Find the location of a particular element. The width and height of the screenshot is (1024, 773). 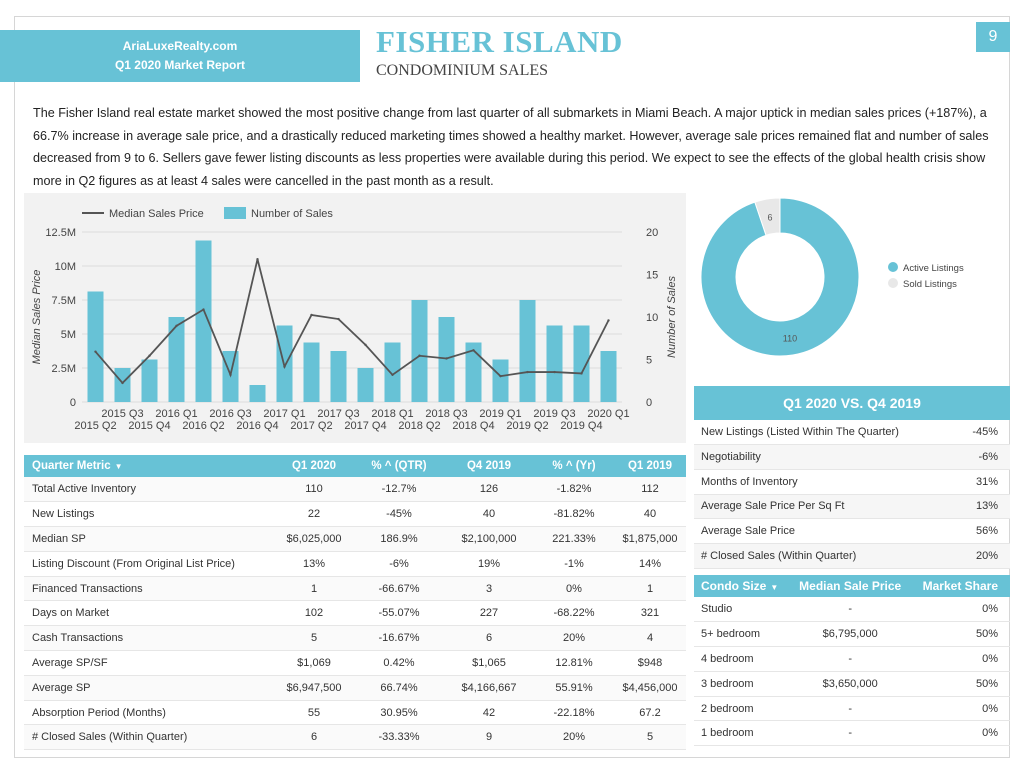

table-row: Days on Market 102 -55.07% 227 -68.22% 321 is located at coordinates (355, 613).